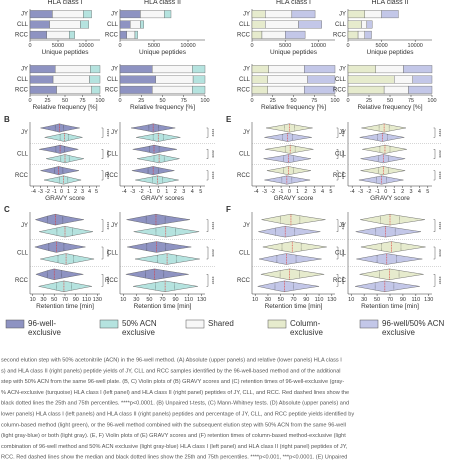 The image size is (474, 474). Describe the element at coordinates (334, 101) in the screenshot. I see `x-tick-label: 100` at that location.